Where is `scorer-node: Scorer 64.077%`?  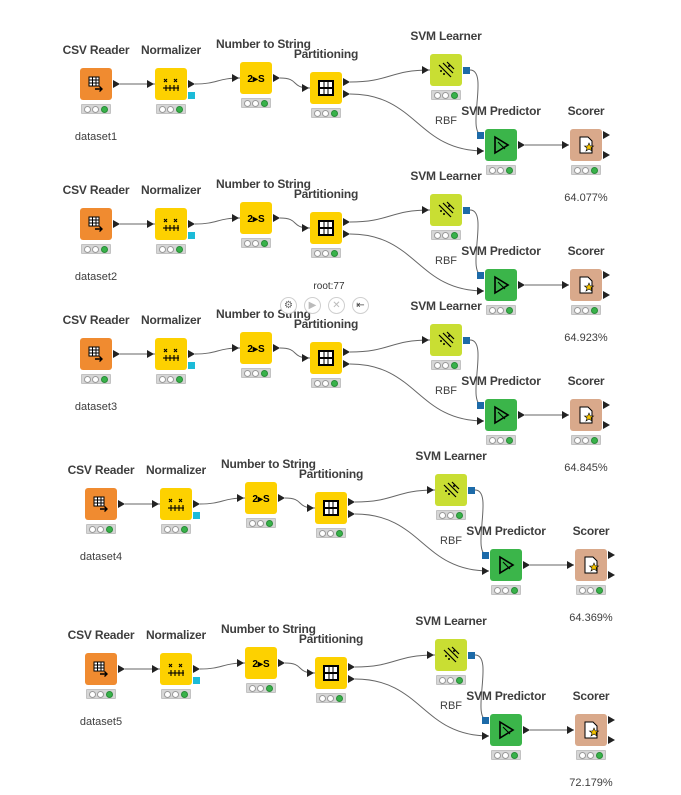 scorer-node: Scorer 64.077% is located at coordinates (586, 154).